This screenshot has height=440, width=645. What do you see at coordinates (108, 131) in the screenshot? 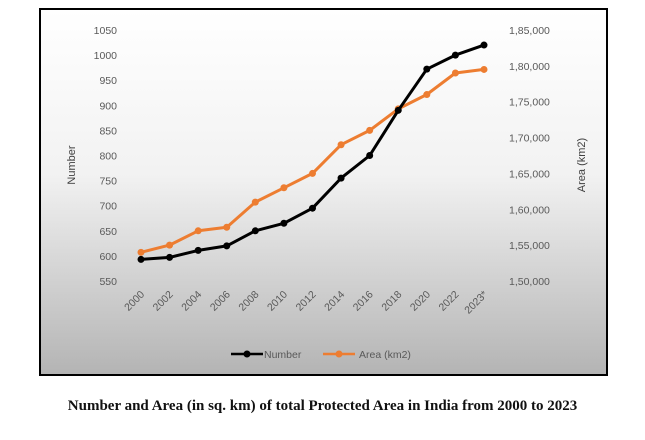
I see `left-tick-label: 850` at bounding box center [108, 131].